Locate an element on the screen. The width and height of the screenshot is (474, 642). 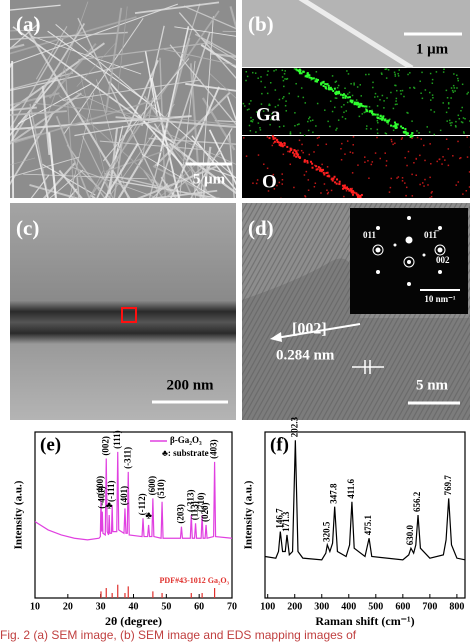
spot-ring is located at coordinates (378, 250).